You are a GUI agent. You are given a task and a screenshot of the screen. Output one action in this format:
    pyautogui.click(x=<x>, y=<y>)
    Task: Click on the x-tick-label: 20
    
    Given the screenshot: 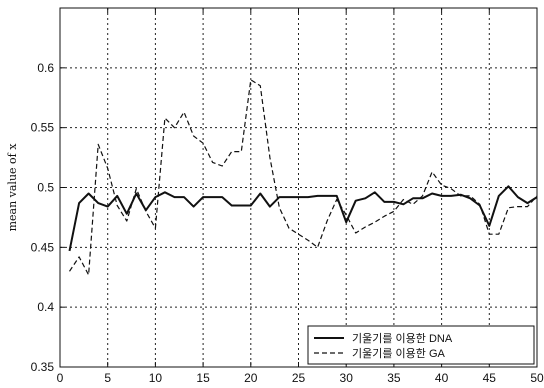 What is the action you would take?
    pyautogui.click(x=251, y=378)
    